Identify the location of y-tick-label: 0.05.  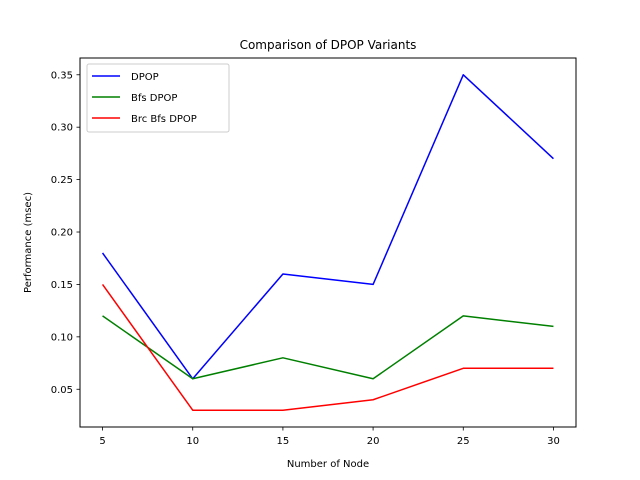
(62, 390).